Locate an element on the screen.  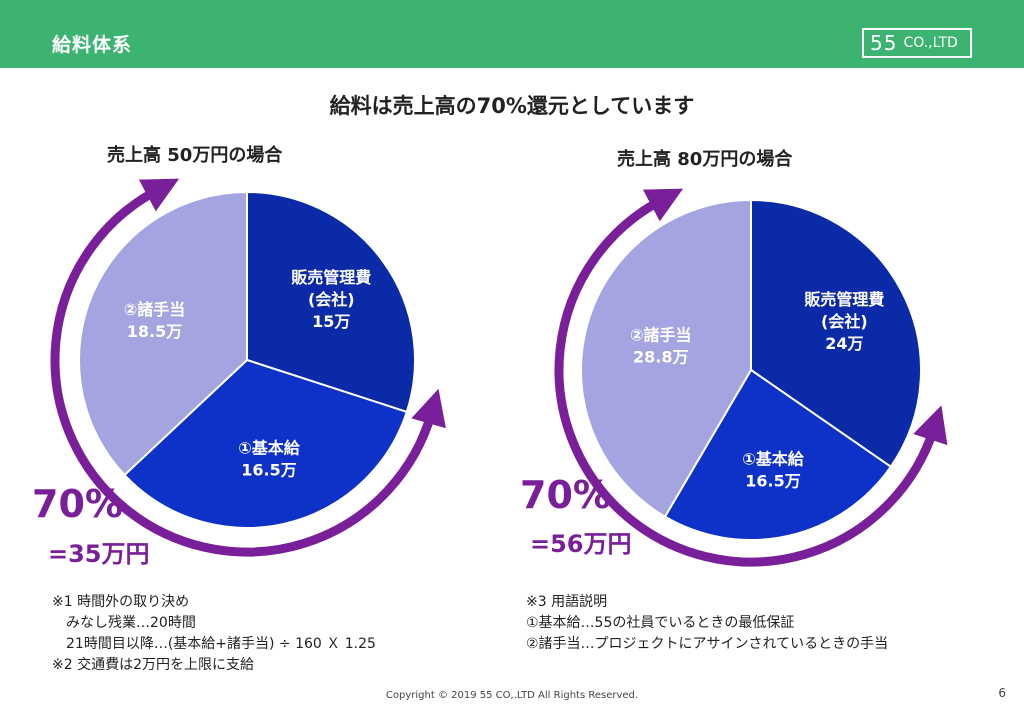
header-bar: 給料体系 55 CO.,LTD is located at coordinates (512, 34).